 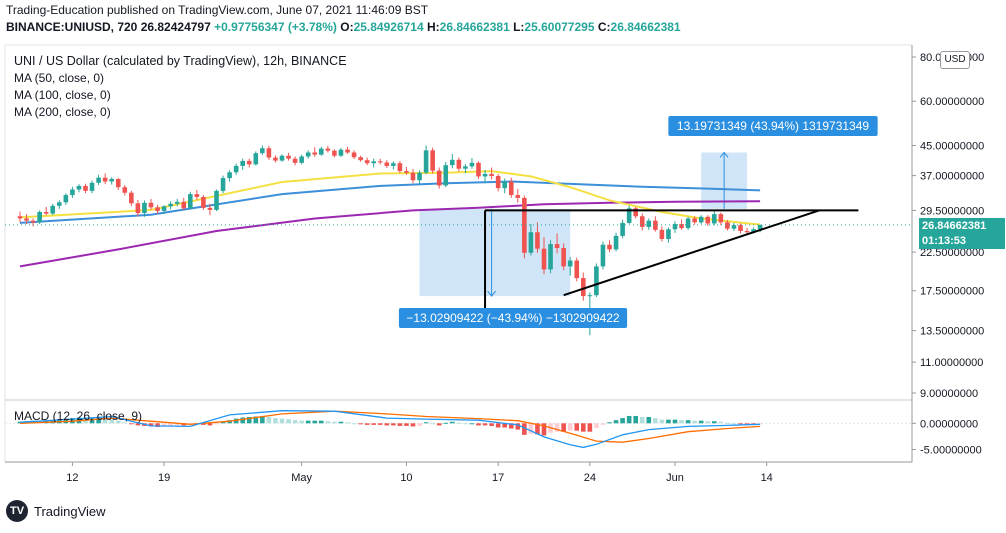 I want to click on macd-signal-line, so click(x=390, y=426).